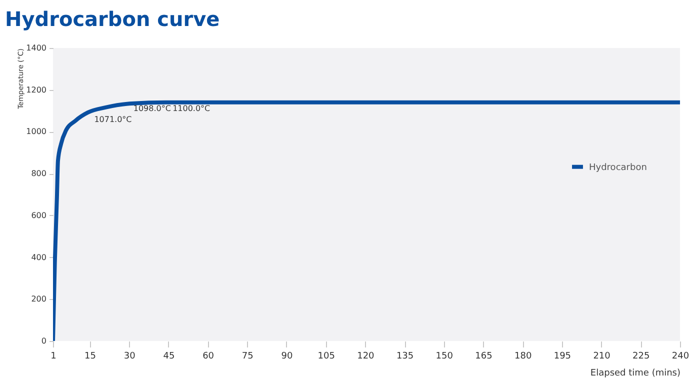  I want to click on x-tick-label: 45, so click(169, 357).